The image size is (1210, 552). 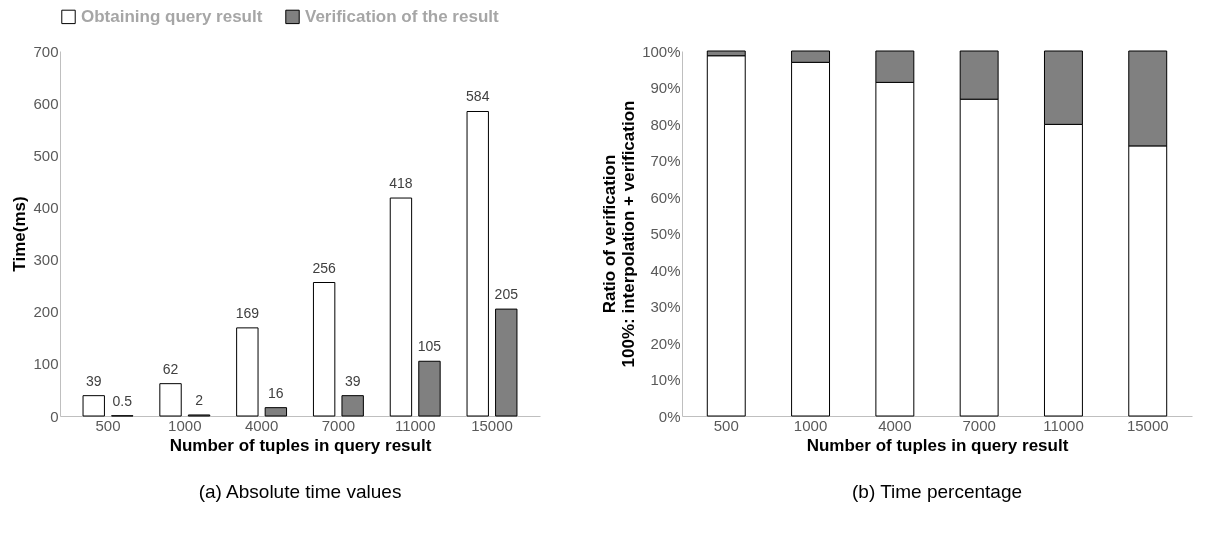 I want to click on y-tick-label: 10%, so click(x=665, y=379).